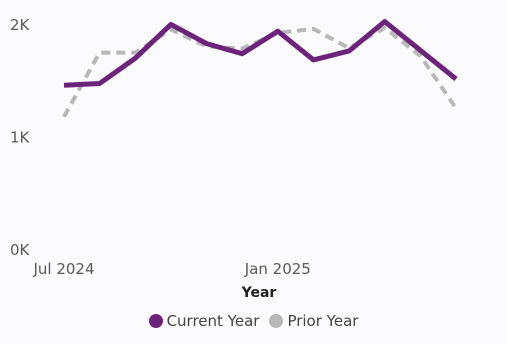 The height and width of the screenshot is (344, 507). I want to click on x-axis-title: Year, so click(259, 293).